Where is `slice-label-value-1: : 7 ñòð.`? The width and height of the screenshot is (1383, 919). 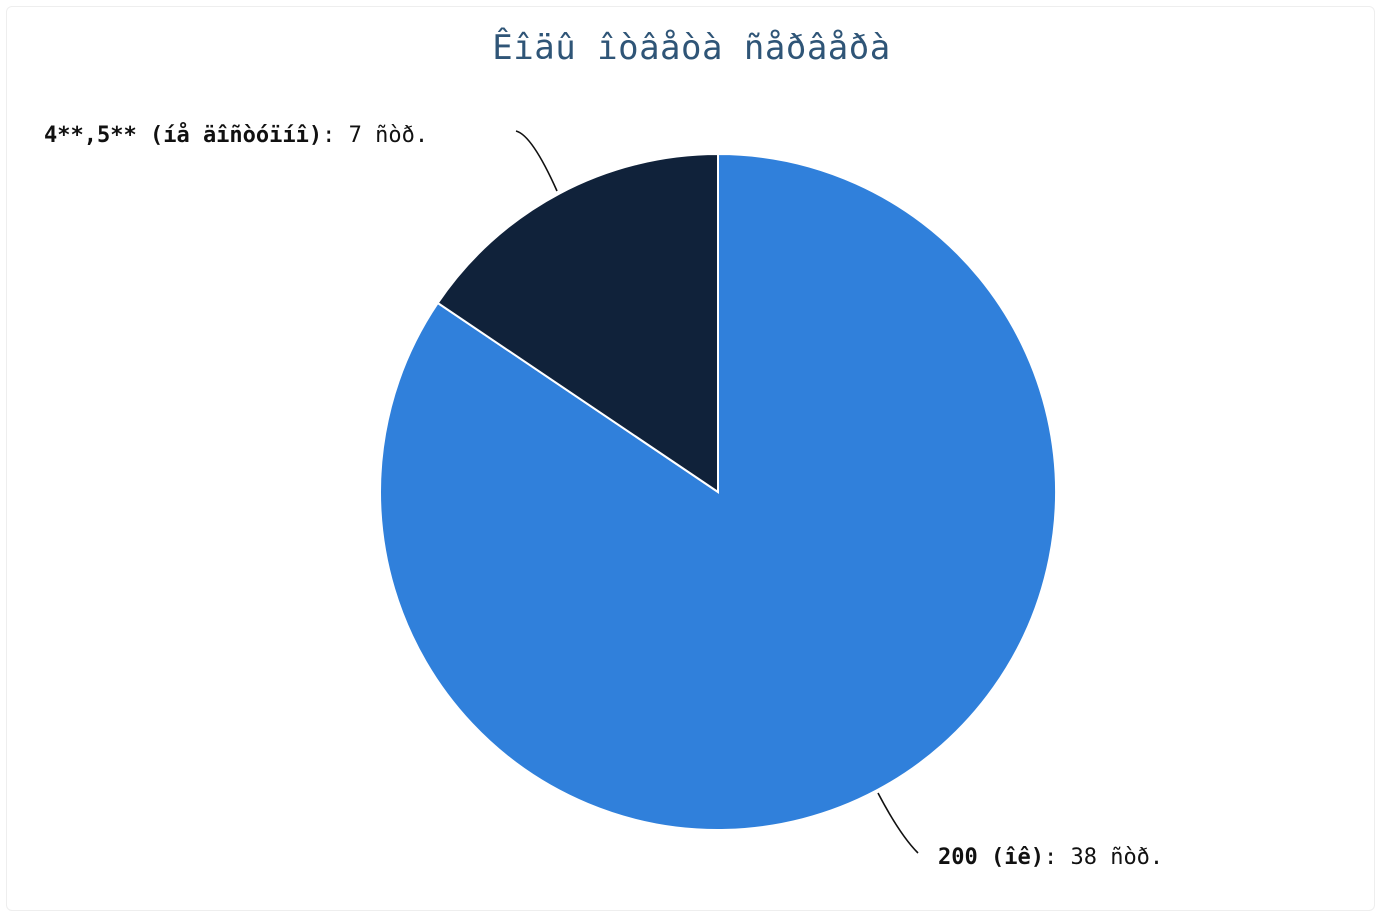 slice-label-value-1: : 7 ñòð. is located at coordinates (375, 135).